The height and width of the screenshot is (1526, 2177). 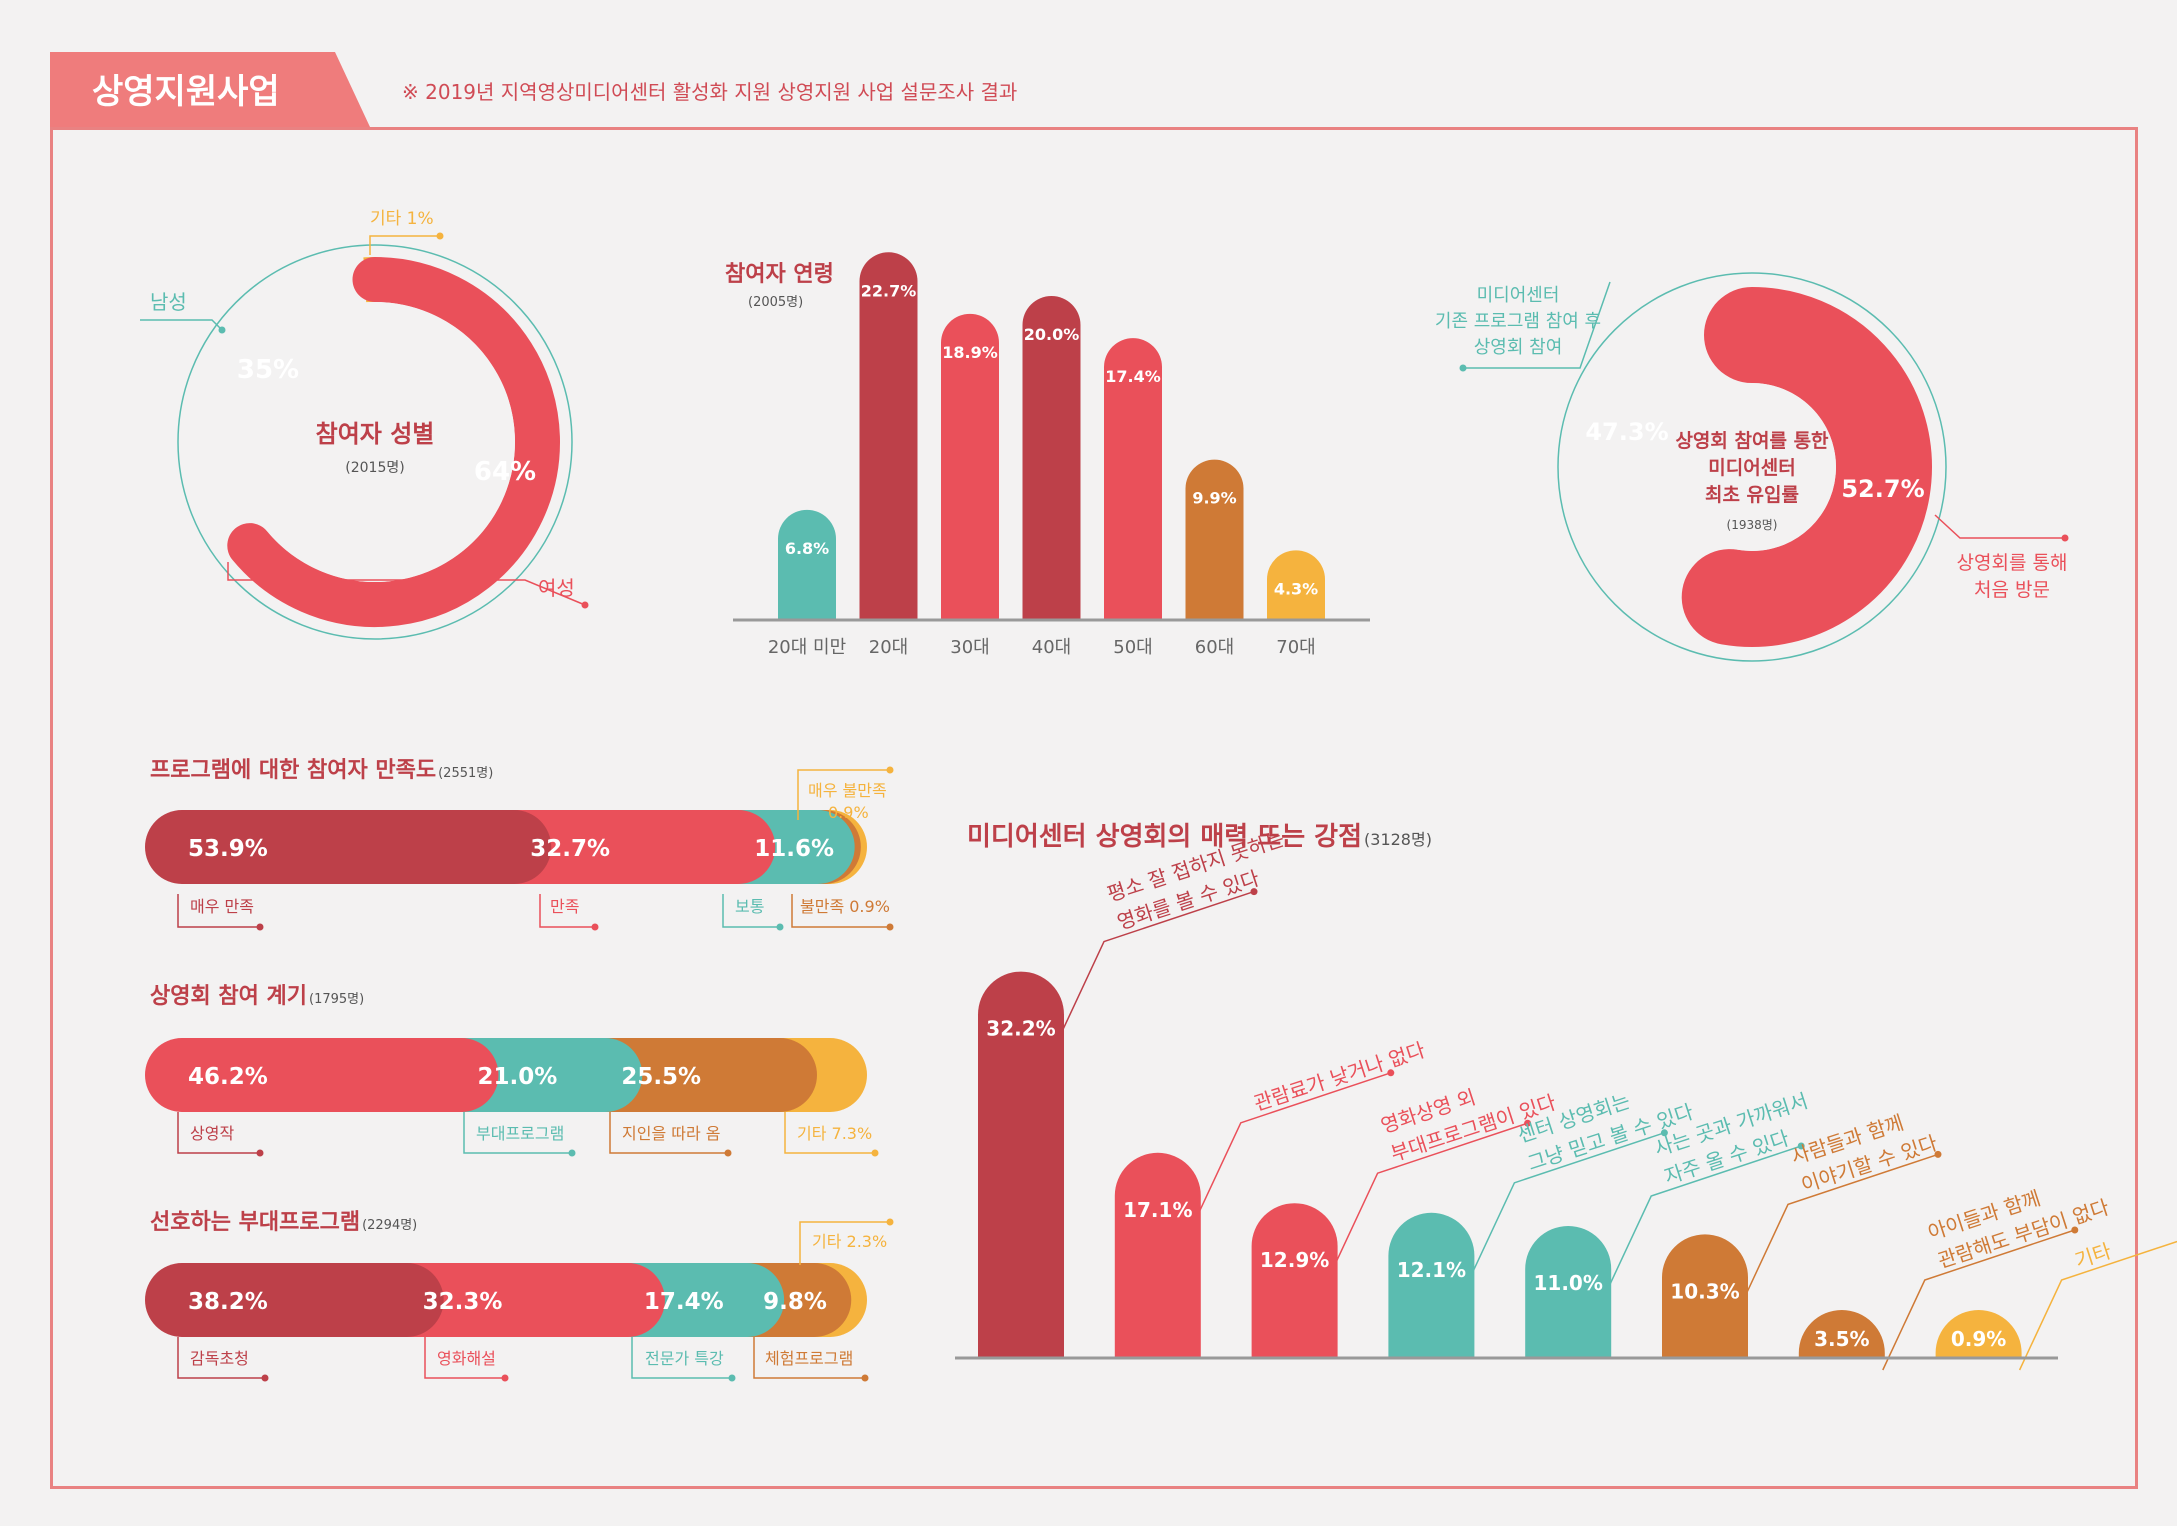 I want to click on hbar-3-legend-5: 0.9%, so click(x=848, y=812).